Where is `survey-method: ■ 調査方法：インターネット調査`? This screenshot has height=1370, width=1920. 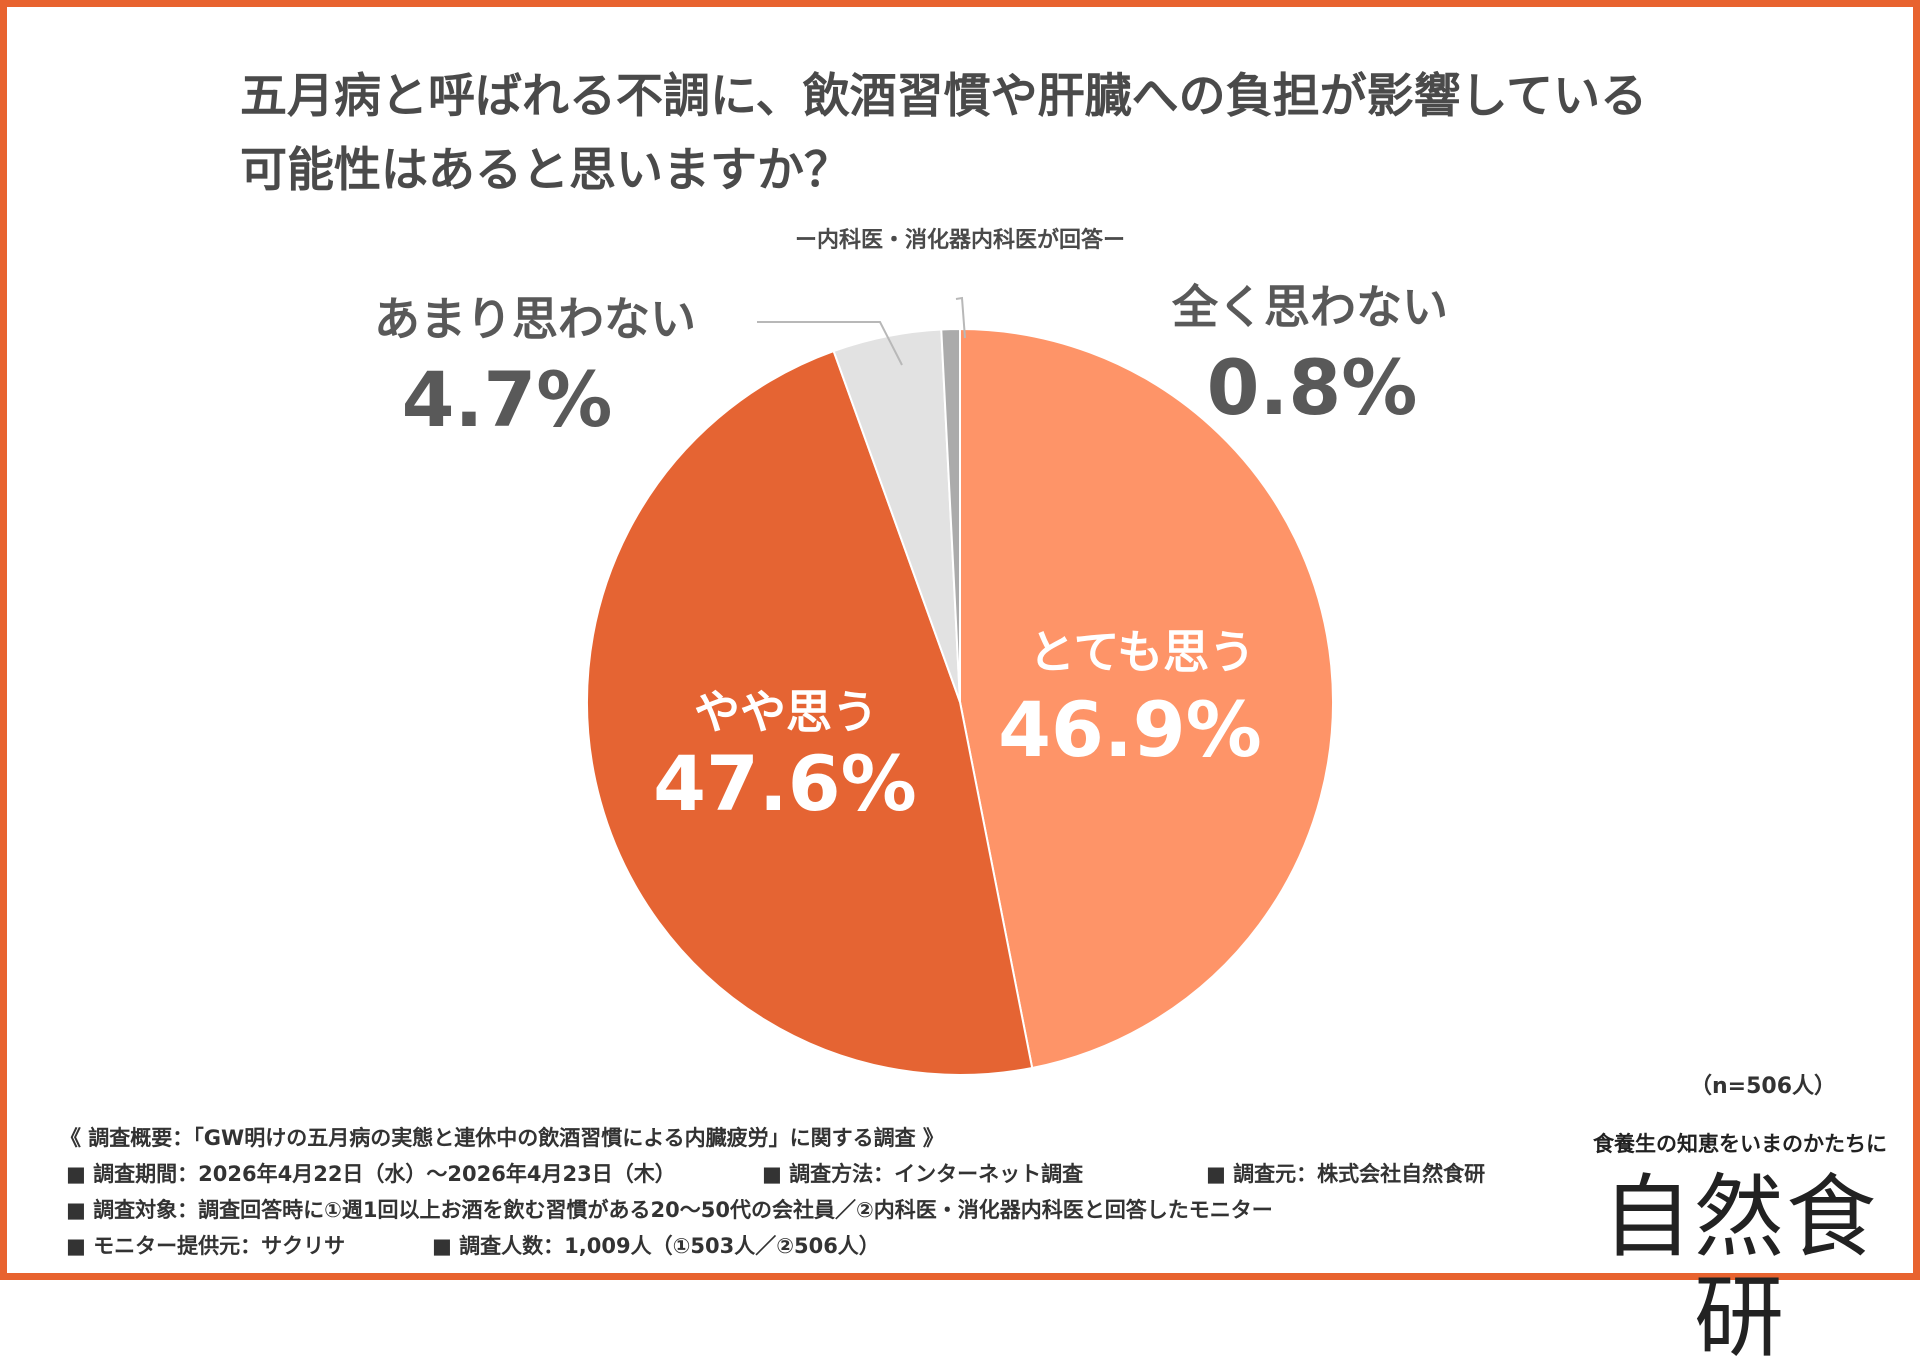
survey-method: ■ 調査方法：インターネット調査 is located at coordinates (923, 1174).